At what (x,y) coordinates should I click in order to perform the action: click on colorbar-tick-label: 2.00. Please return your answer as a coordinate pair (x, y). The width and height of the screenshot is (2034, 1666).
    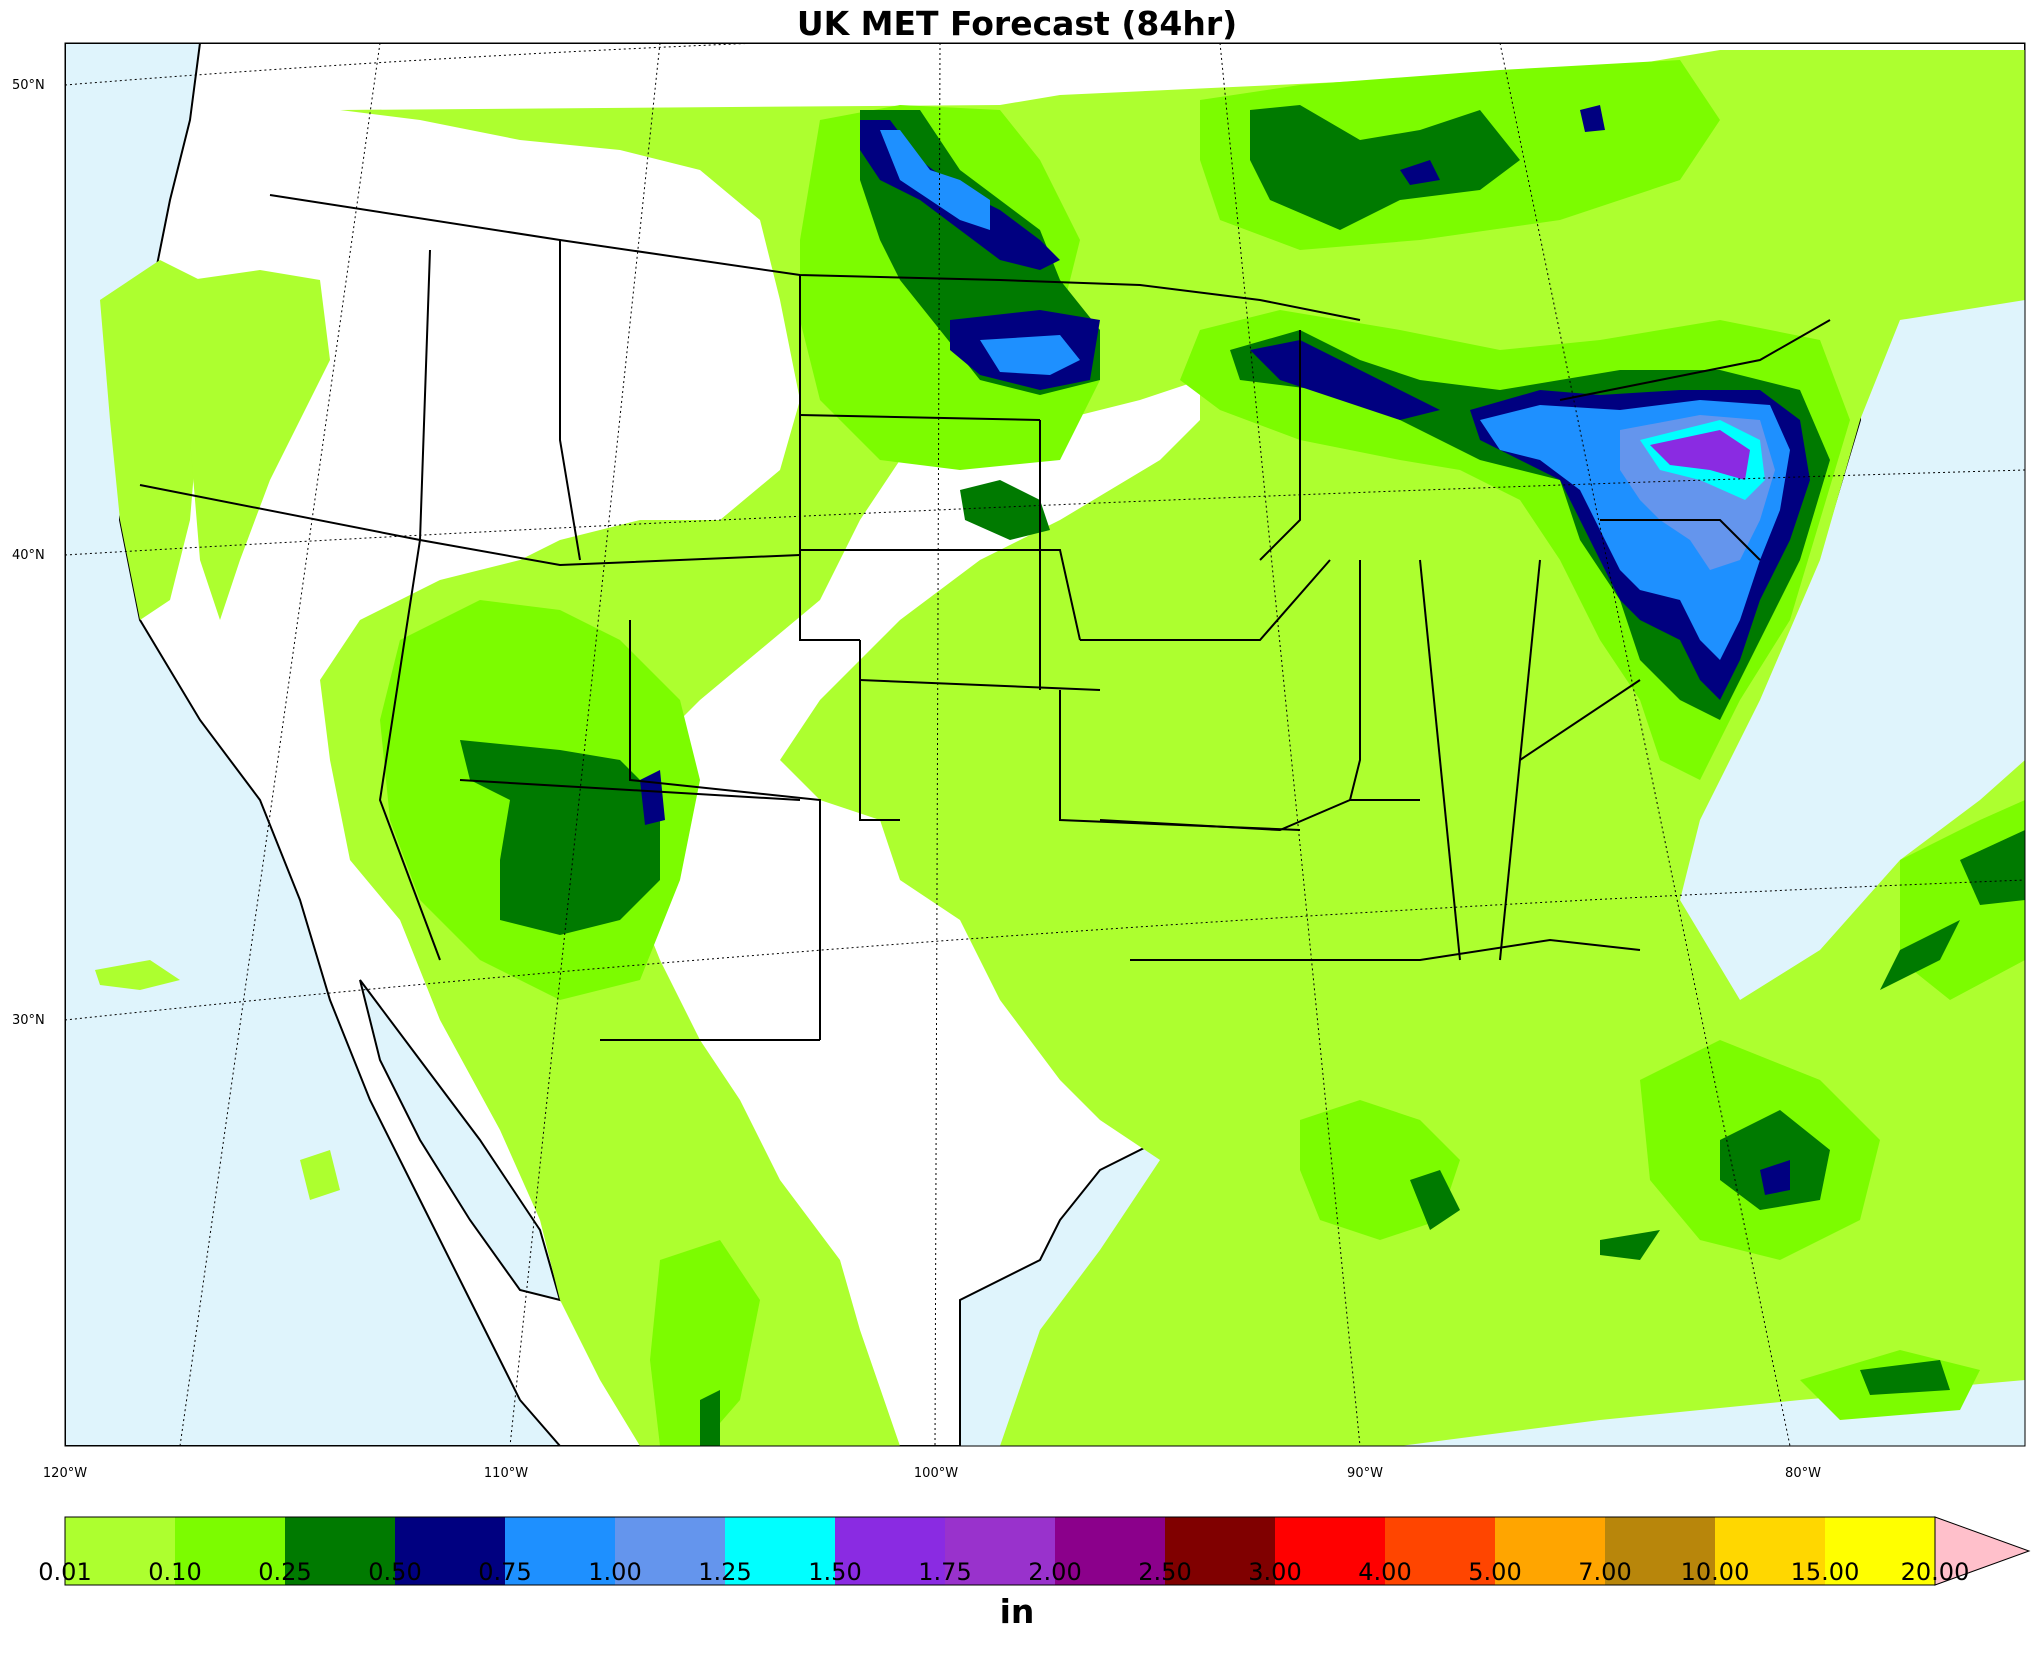
    Looking at the image, I should click on (1055, 1572).